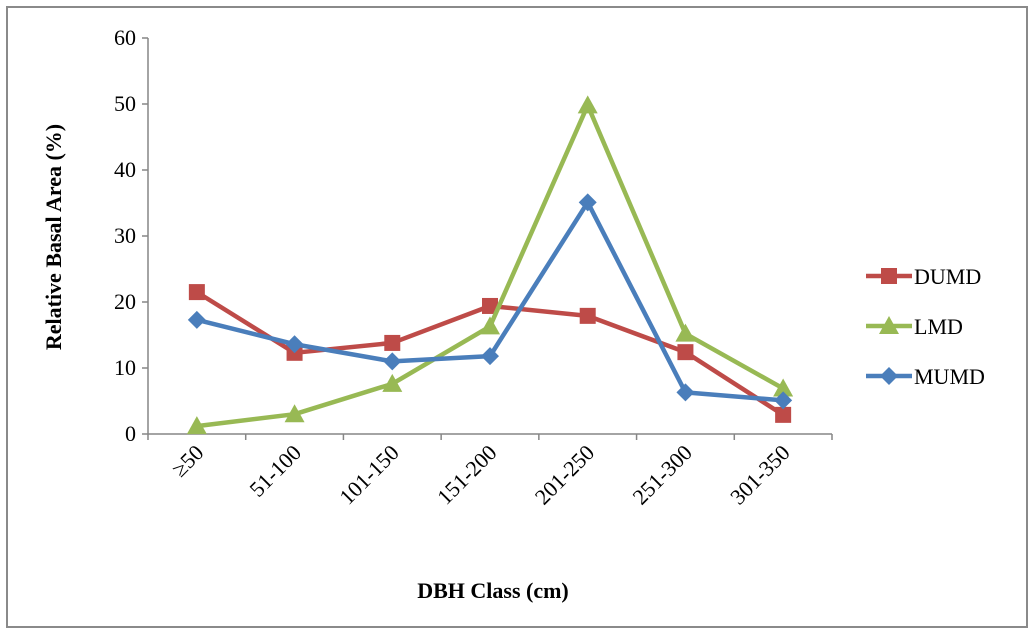  Describe the element at coordinates (662, 475) in the screenshot. I see `x-tick-label: 251-300` at that location.